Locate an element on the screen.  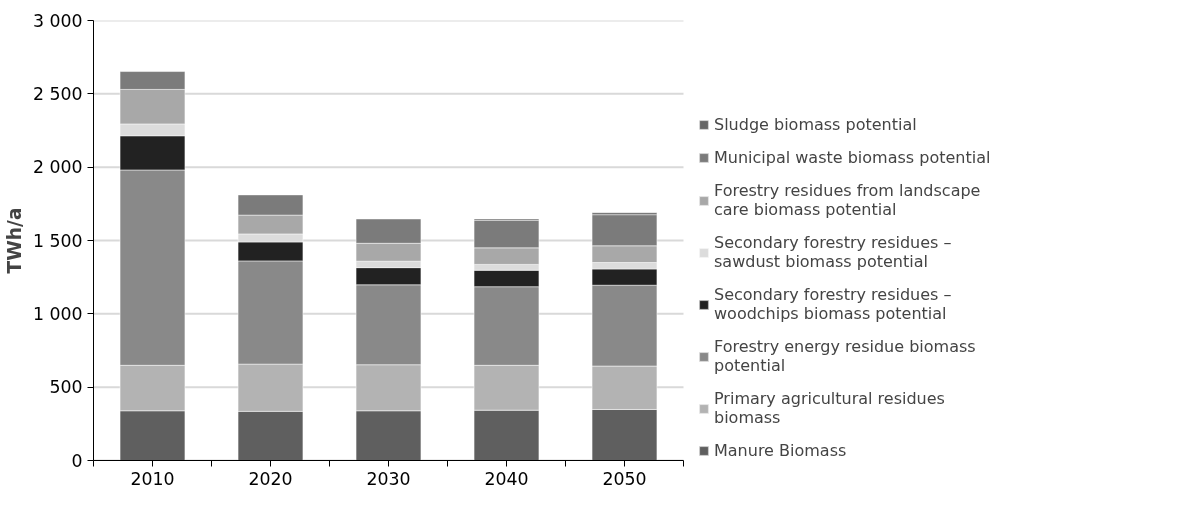
y-tick-label: 2 000 is located at coordinates (57, 167).